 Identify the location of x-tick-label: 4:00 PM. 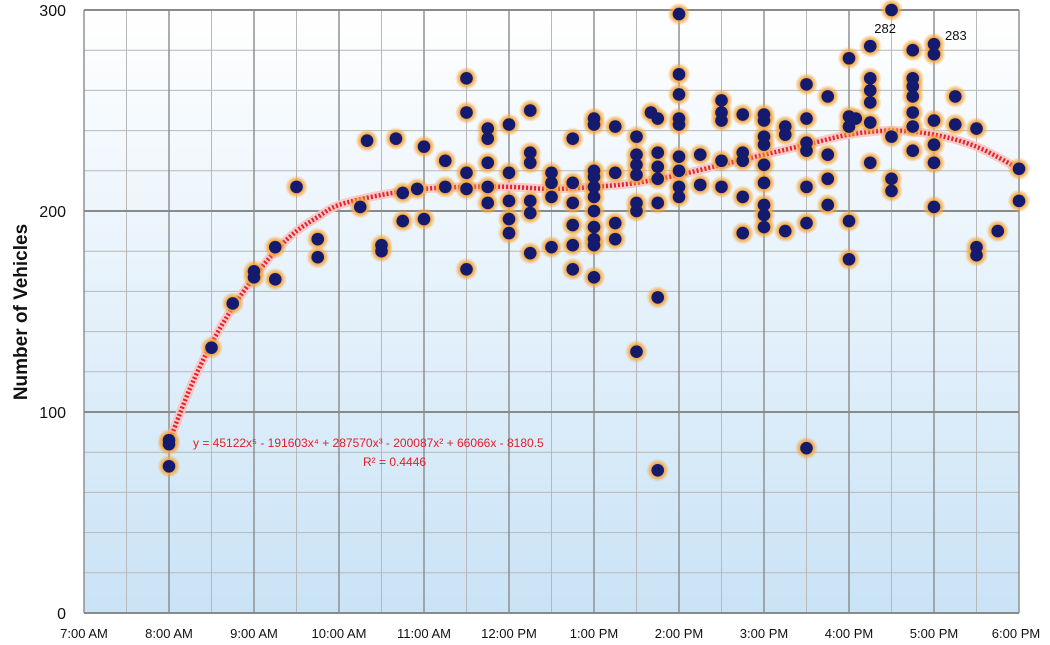
(849, 633).